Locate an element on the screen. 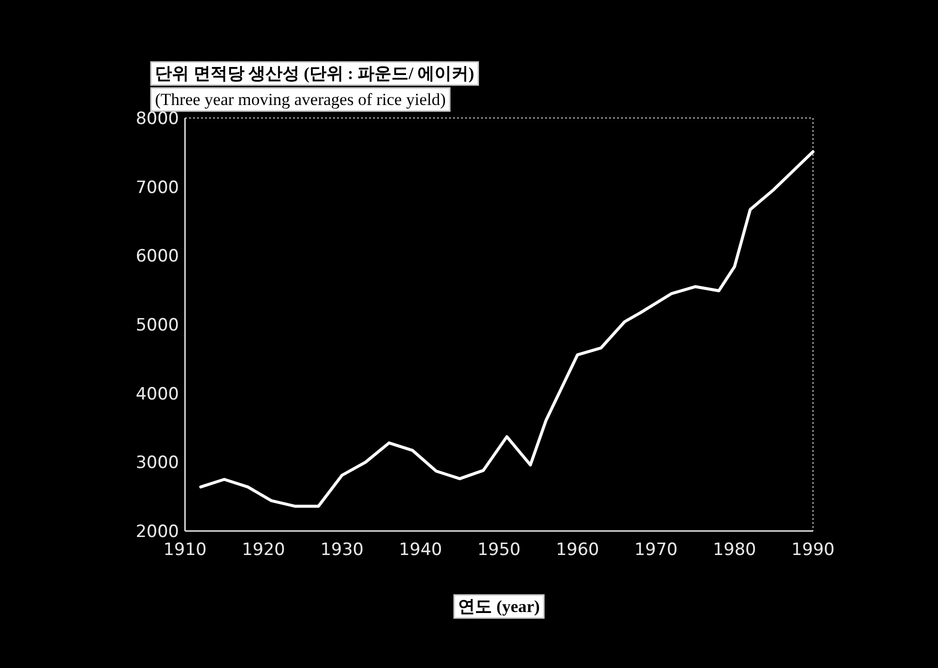 The width and height of the screenshot is (938, 668). y-tick-label: 5000 is located at coordinates (157, 326).